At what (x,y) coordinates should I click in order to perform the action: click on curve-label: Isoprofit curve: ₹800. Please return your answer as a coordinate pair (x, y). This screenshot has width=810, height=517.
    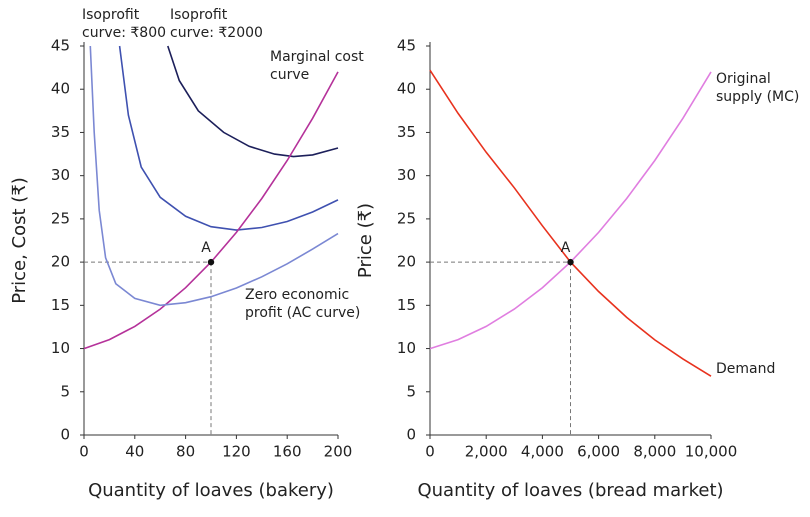
    Looking at the image, I should click on (124, 24).